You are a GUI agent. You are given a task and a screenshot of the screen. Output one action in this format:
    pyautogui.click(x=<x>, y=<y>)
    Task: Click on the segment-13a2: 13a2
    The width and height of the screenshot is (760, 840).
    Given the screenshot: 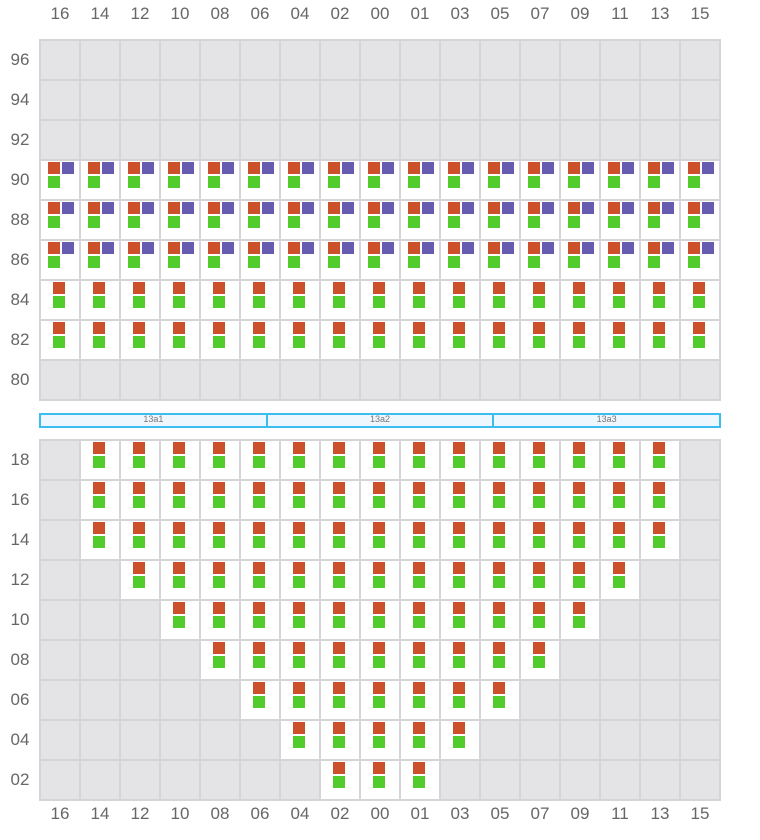 What is the action you would take?
    pyautogui.click(x=381, y=420)
    